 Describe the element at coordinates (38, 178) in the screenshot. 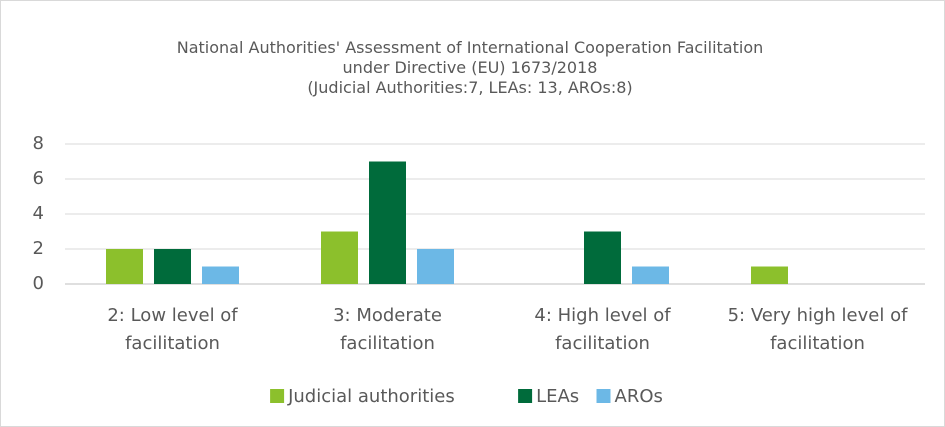

I see `y-tick-label: 6` at that location.